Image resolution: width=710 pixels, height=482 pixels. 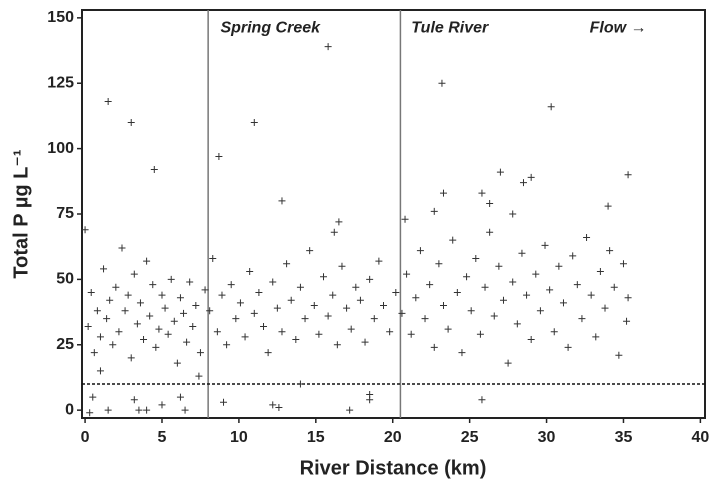 I want to click on x-axis-label: River Distance (km), so click(x=393, y=468).